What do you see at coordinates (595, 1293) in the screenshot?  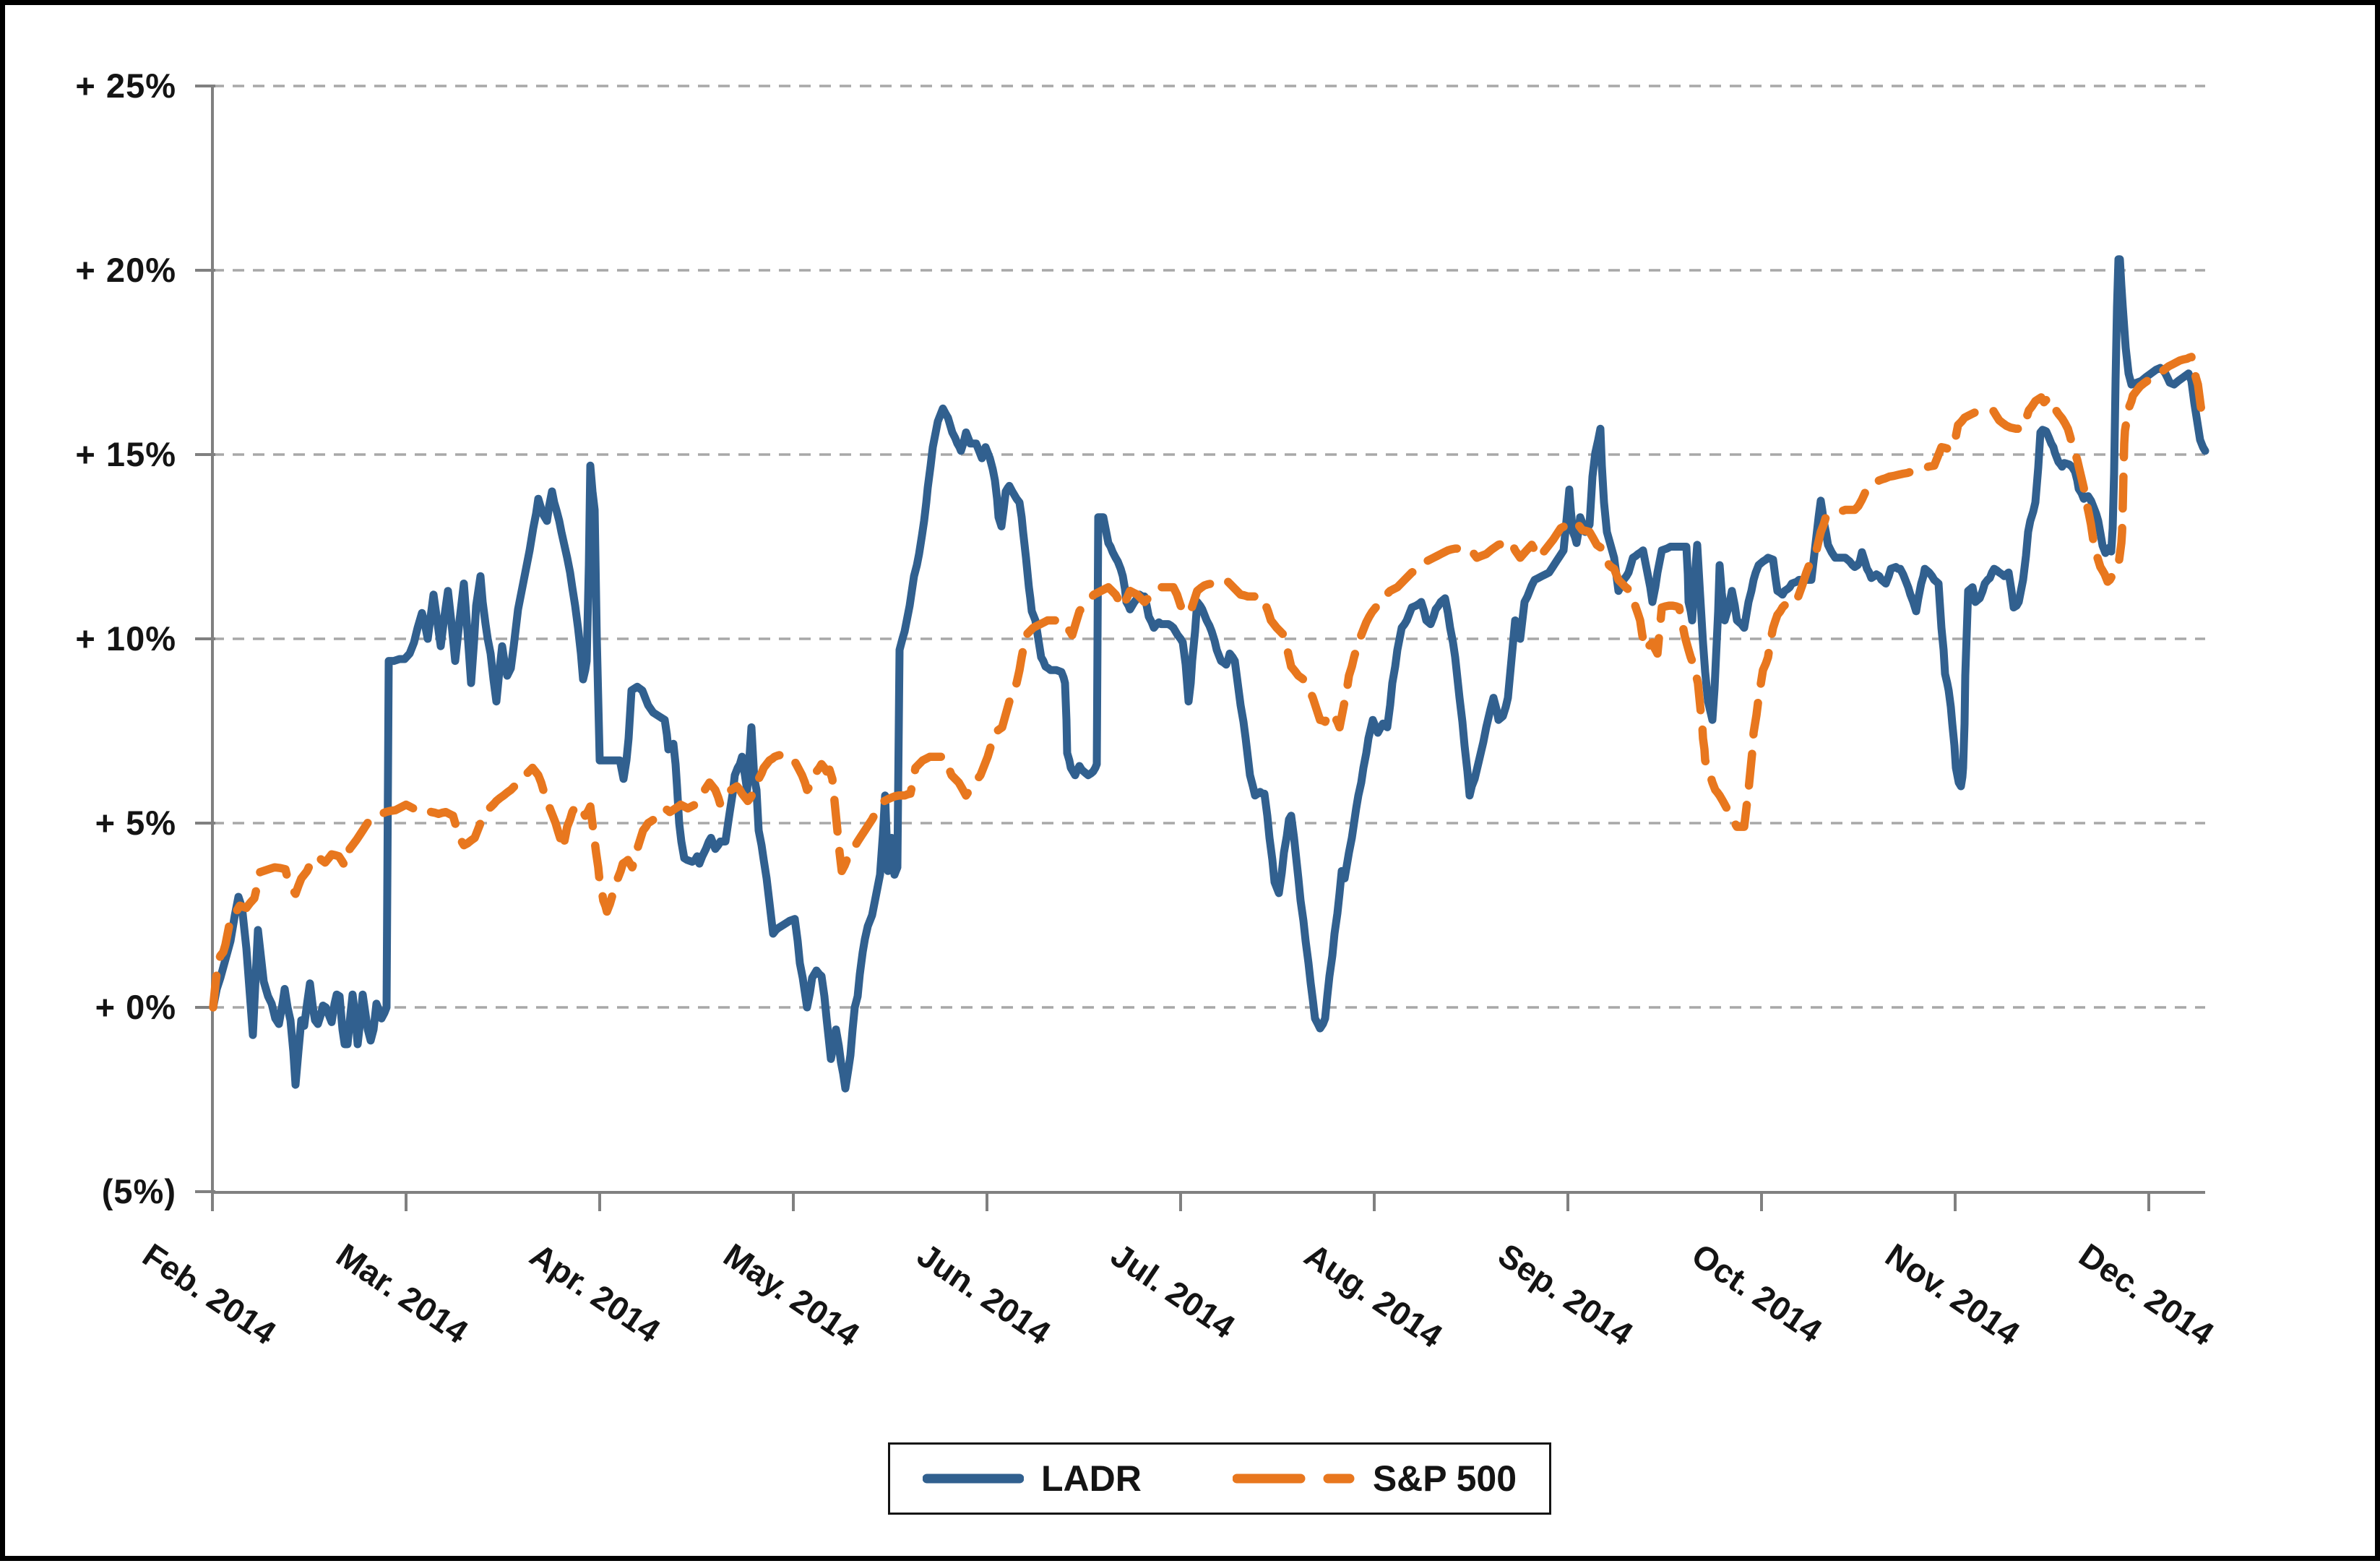 I see `x-axis-label-3: Apr. 2014` at bounding box center [595, 1293].